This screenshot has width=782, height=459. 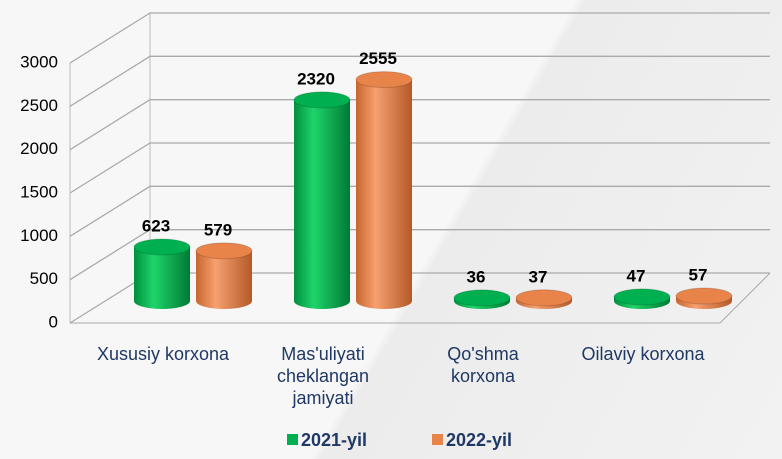 I want to click on data-label: 36, so click(x=476, y=276).